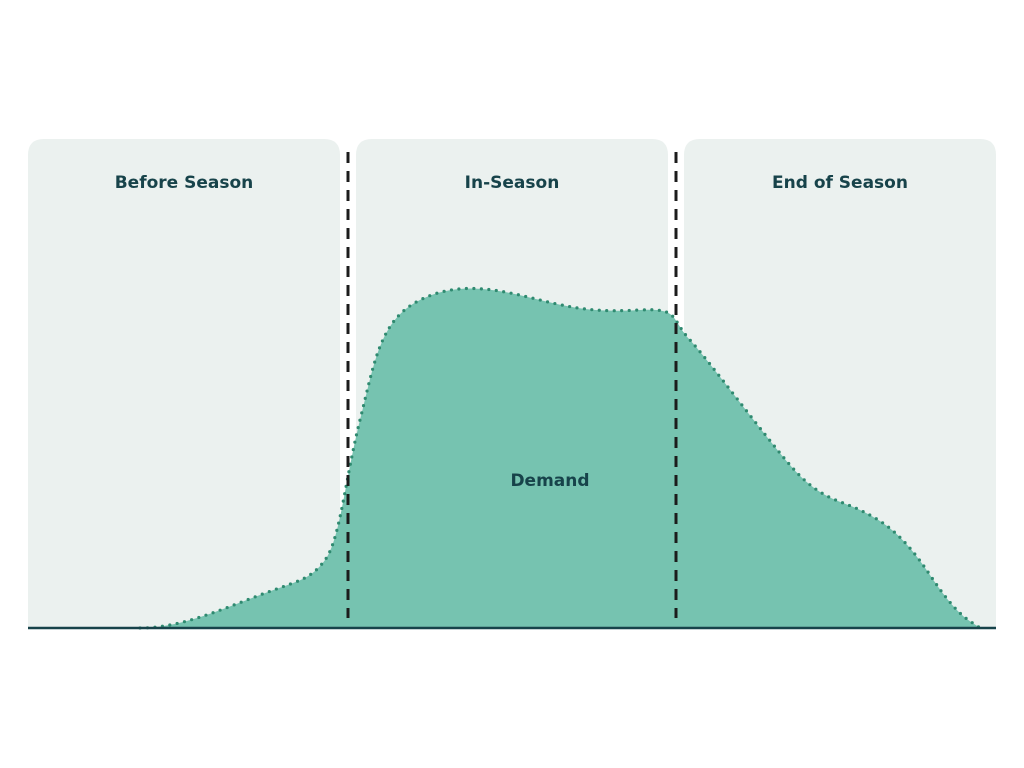 This screenshot has width=1024, height=768. What do you see at coordinates (512, 183) in the screenshot?
I see `panel-label: In-Season` at bounding box center [512, 183].